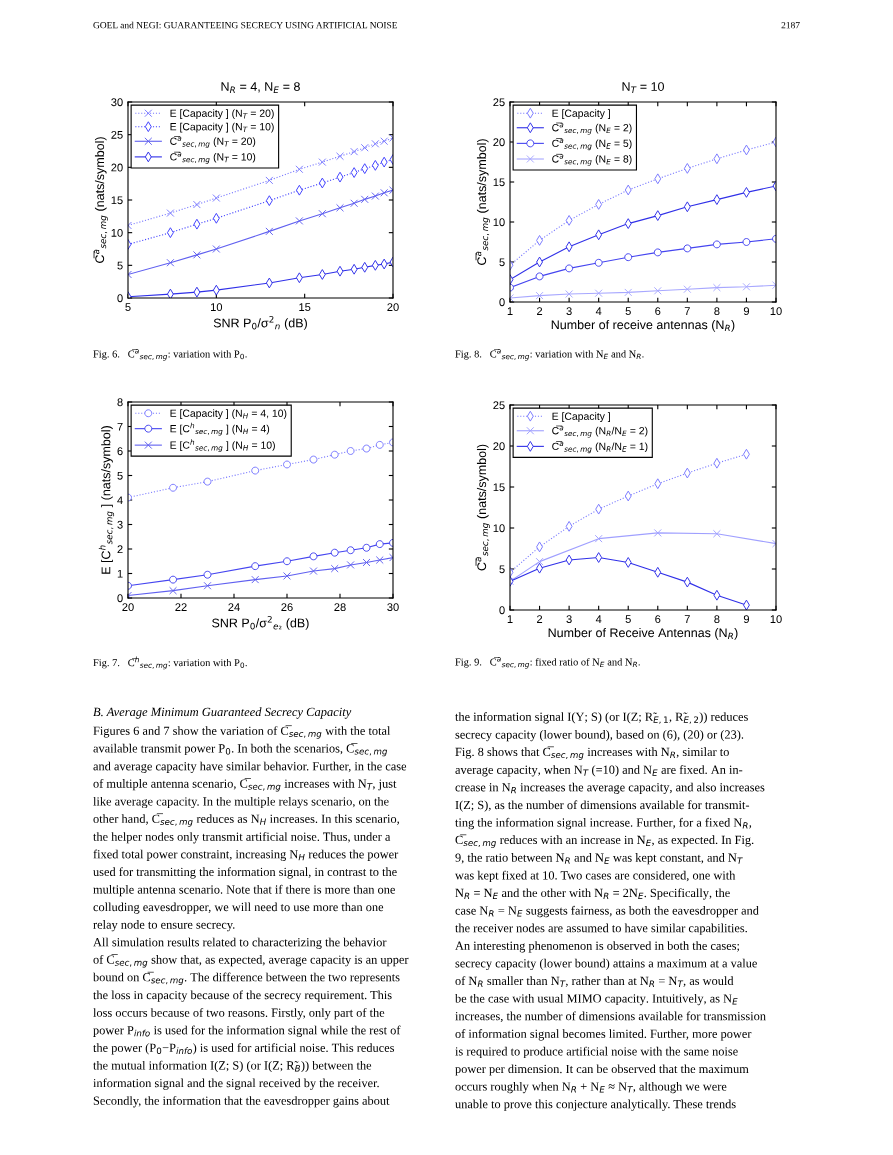 The image size is (893, 1155). I want to click on legend-label: E [Capacity ] (N$_{T}$ = 10), so click(222, 127).